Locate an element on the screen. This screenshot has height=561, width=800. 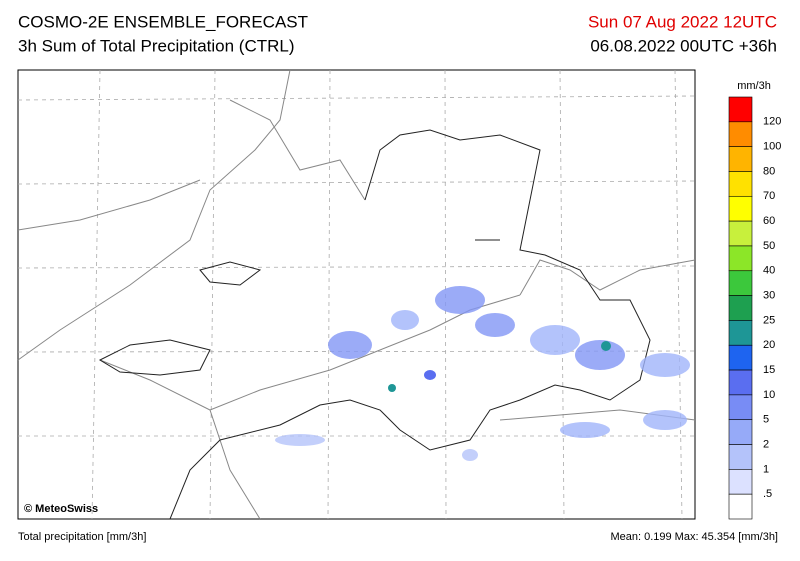
subtitle: 3h Sum of Total Precipitation (CTRL) is located at coordinates (156, 45).